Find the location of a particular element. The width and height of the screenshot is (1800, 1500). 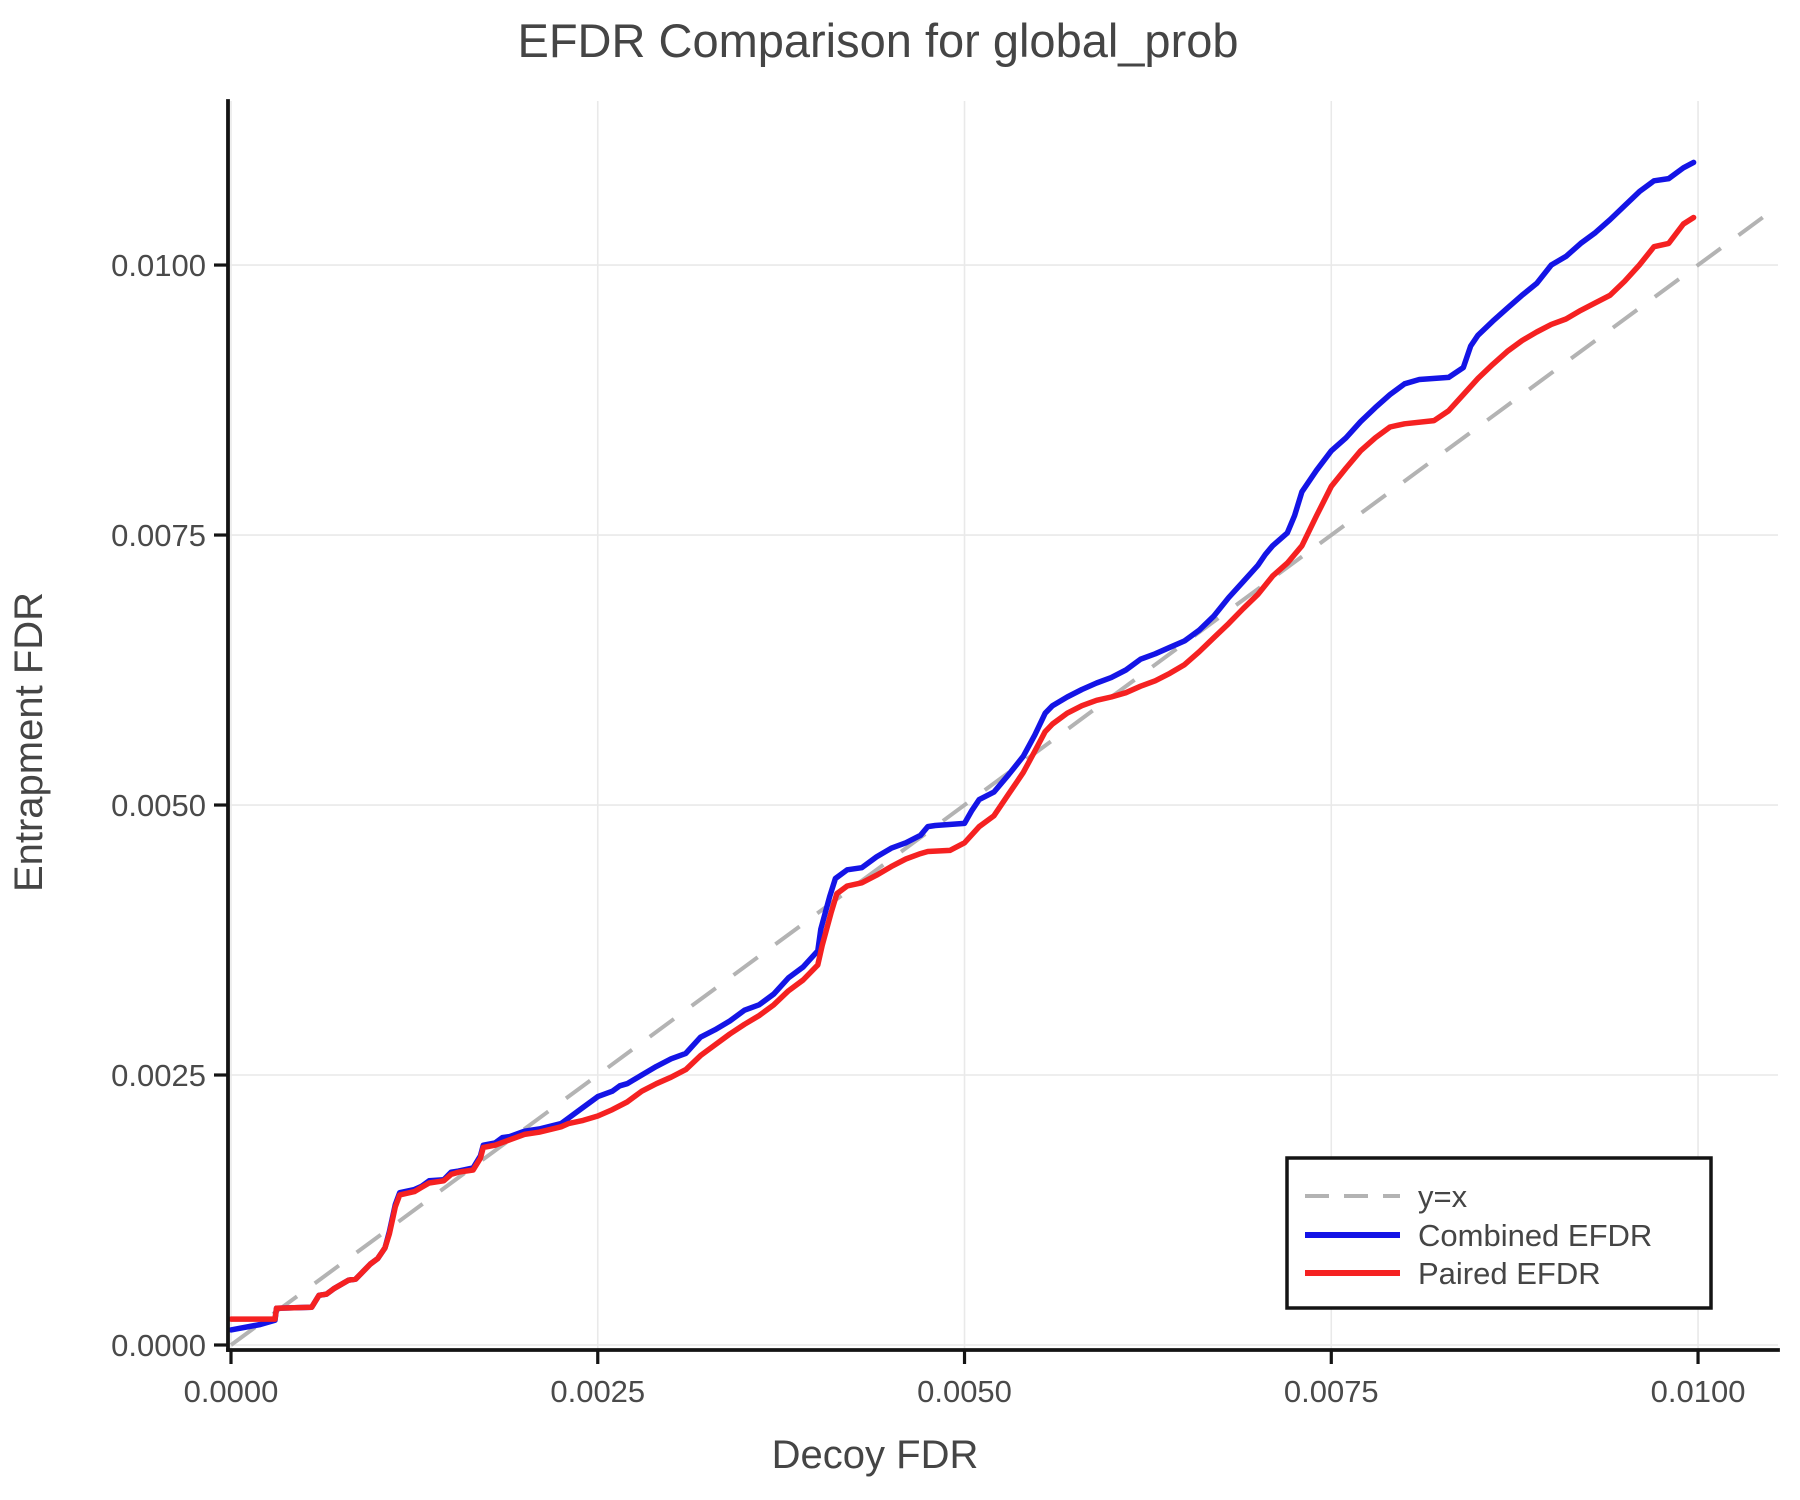

x-tick-label: 0.0075 is located at coordinates (1331, 1391).